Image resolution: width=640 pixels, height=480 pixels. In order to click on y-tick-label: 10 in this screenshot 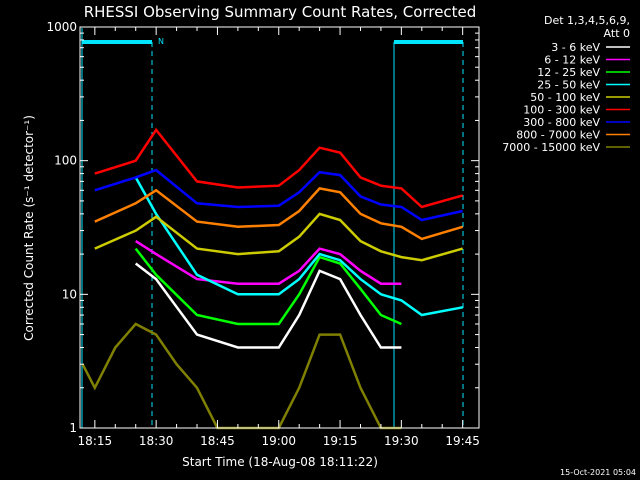, I will do `click(69, 294)`.